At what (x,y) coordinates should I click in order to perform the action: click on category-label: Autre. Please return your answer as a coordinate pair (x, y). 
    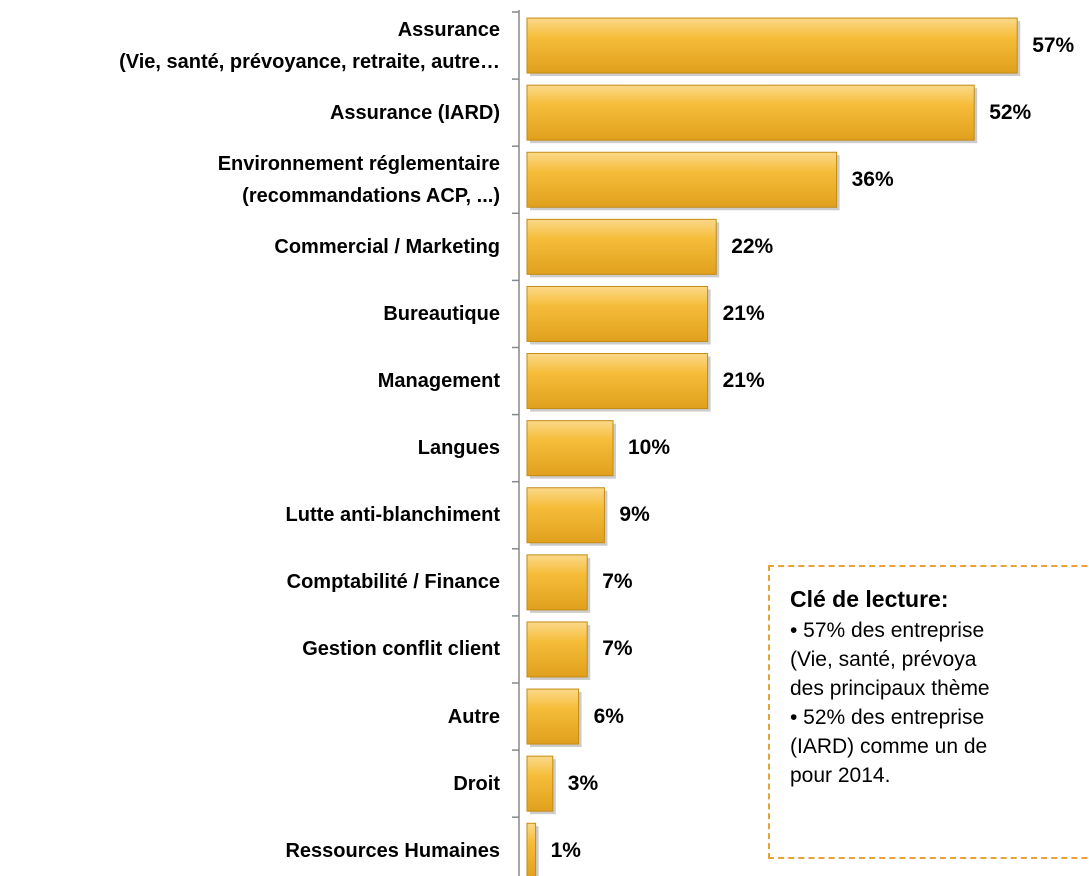
    Looking at the image, I should click on (473, 716).